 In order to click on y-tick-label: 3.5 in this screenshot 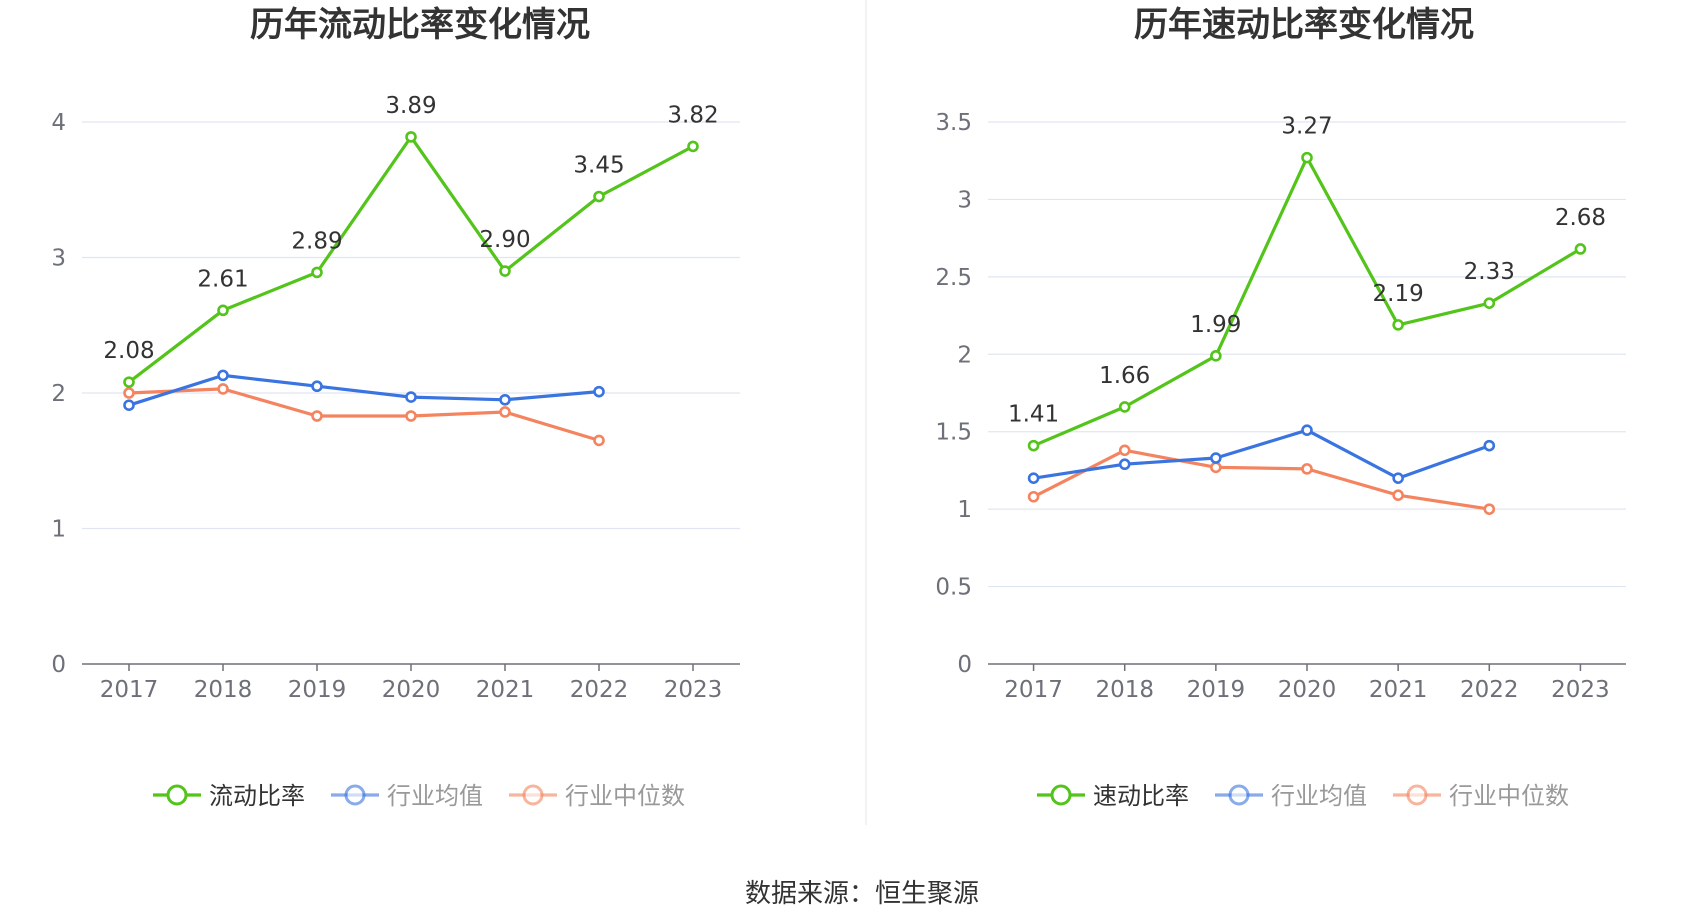, I will do `click(953, 123)`.